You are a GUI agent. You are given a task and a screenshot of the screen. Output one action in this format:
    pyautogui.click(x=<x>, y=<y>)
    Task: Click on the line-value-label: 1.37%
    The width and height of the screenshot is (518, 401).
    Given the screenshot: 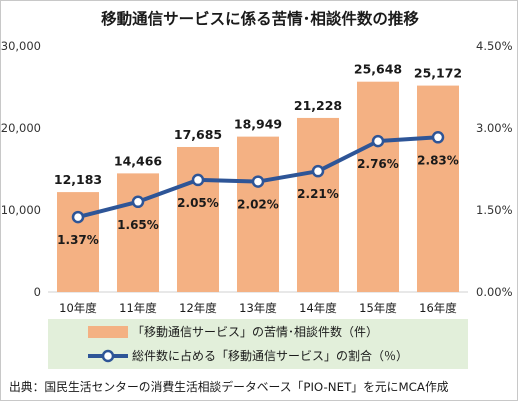 What is the action you would take?
    pyautogui.click(x=78, y=240)
    